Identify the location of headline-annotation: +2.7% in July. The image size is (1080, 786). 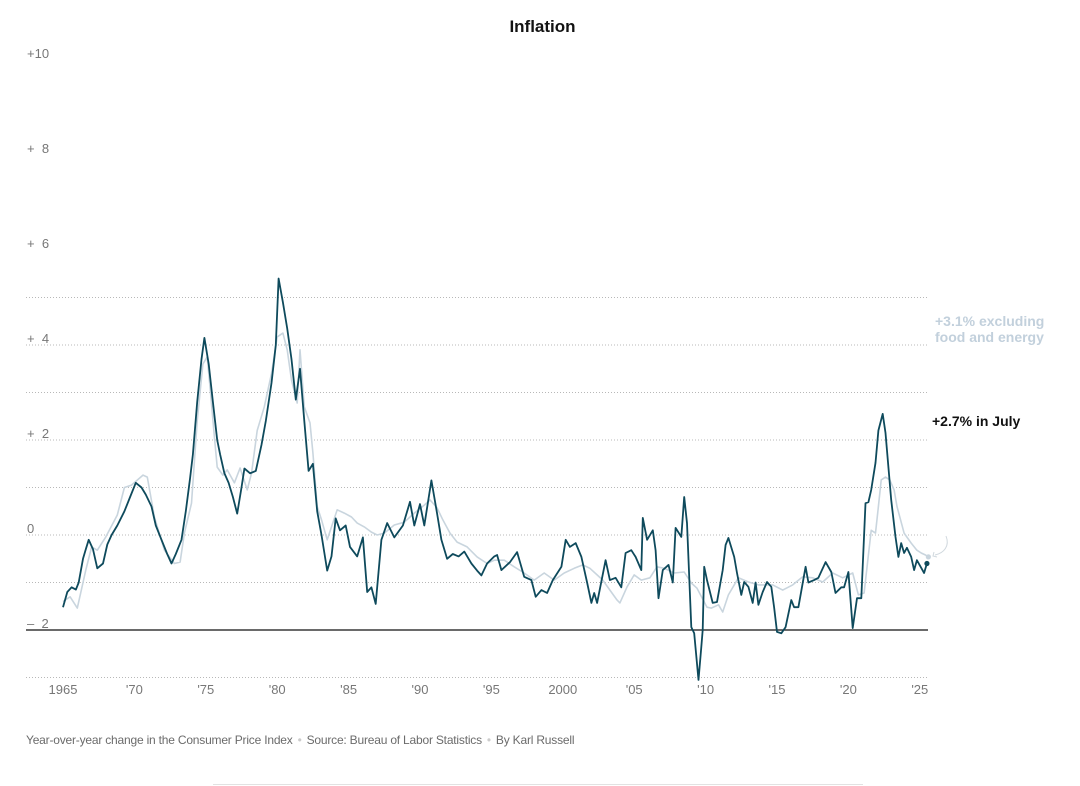
(976, 421).